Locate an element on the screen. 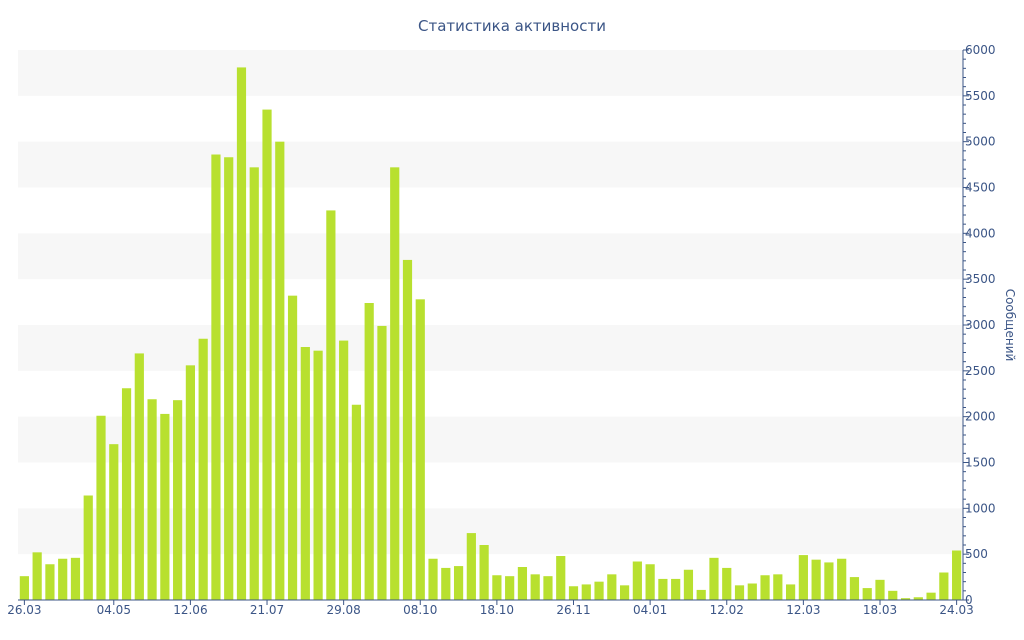 This screenshot has width=1024, height=640. y-tick-label: 4500 is located at coordinates (980, 188).